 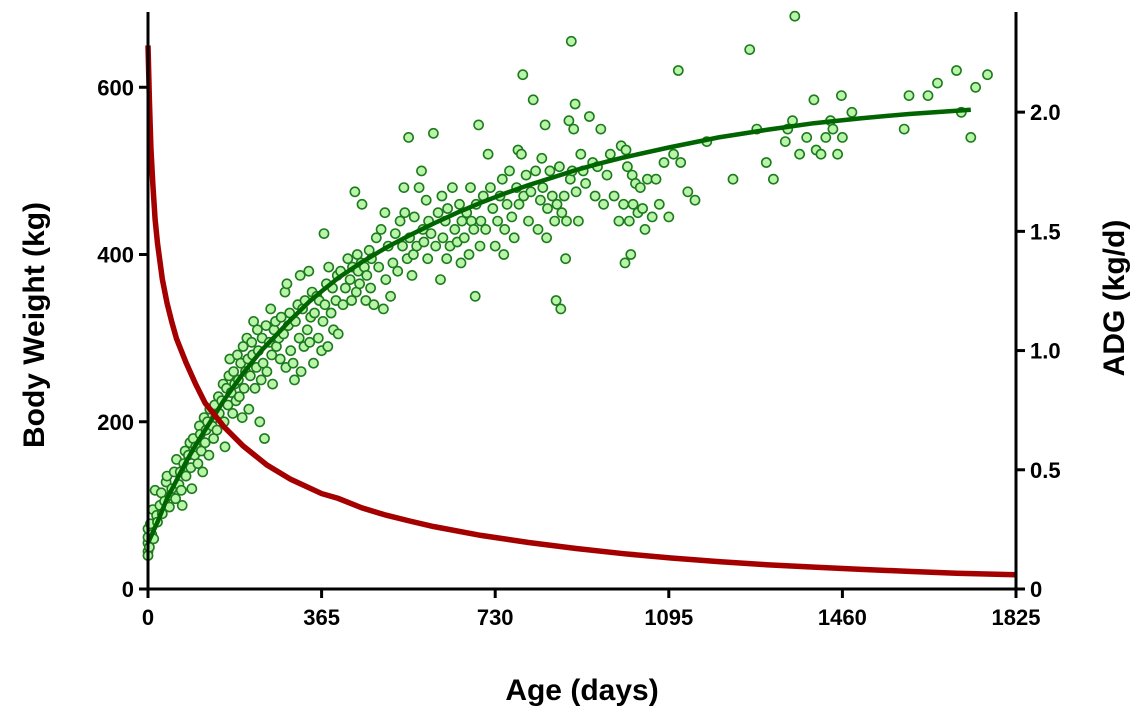 I want to click on y-right-tick-label: 1.5, so click(x=1045, y=231).